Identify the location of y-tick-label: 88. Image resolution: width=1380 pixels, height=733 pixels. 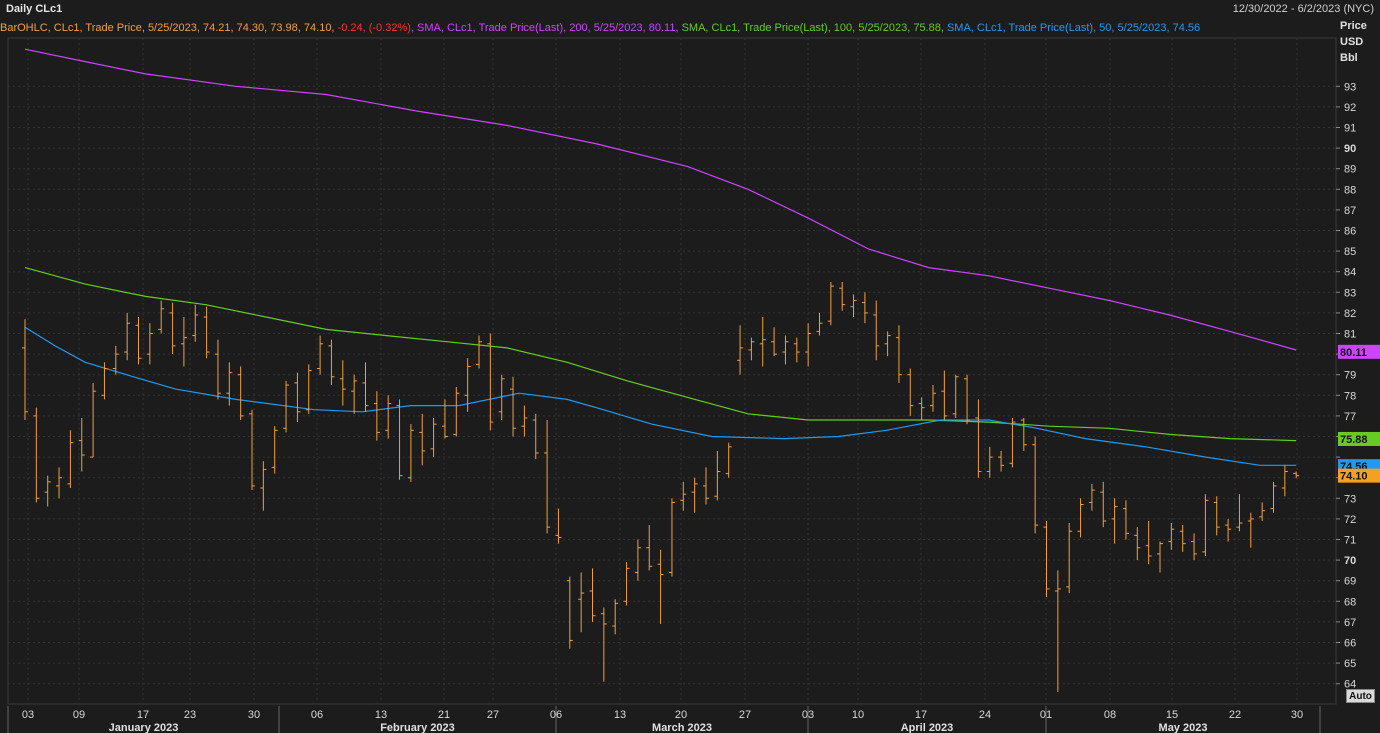
(1350, 190).